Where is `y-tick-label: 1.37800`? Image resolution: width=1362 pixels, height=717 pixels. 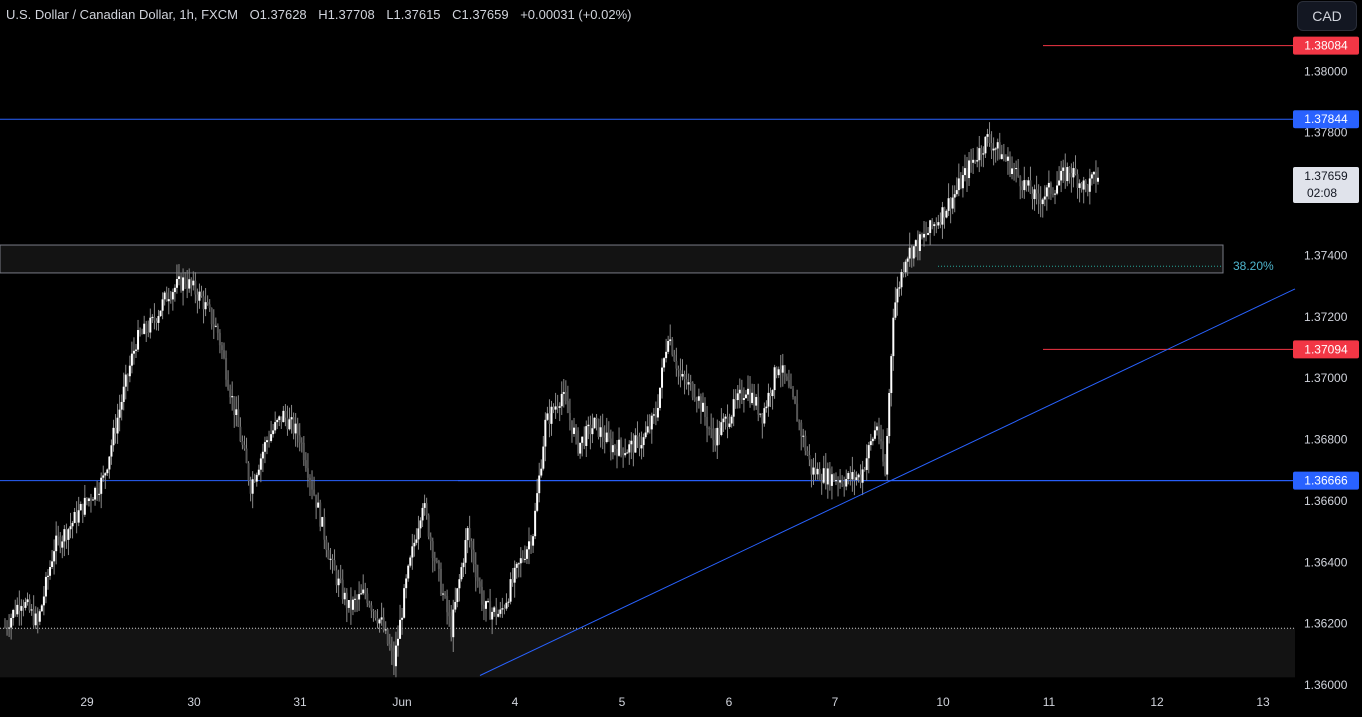
y-tick-label: 1.37800 is located at coordinates (1326, 133).